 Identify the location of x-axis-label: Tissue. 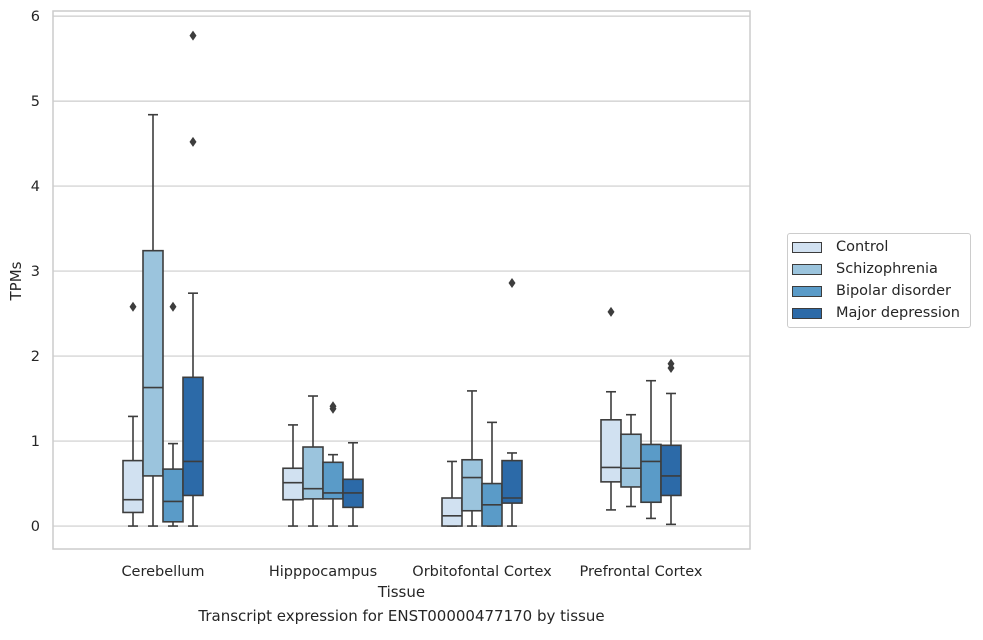
(401, 592).